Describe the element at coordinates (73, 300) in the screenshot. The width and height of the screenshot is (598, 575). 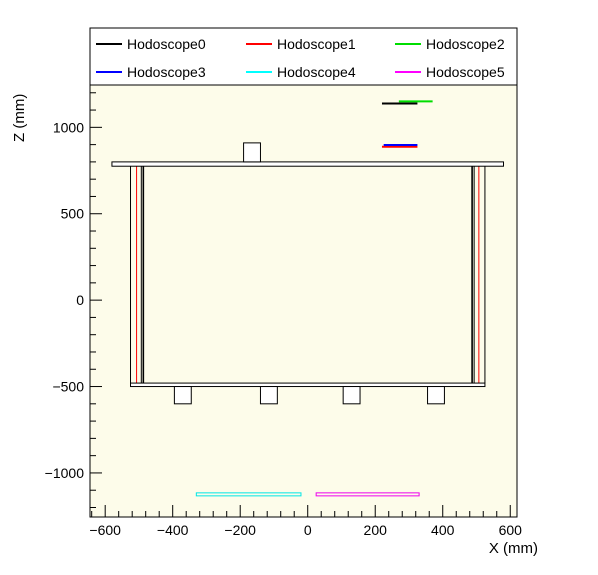
I see `y-axis: −1000 −500 0 500 1000` at that location.